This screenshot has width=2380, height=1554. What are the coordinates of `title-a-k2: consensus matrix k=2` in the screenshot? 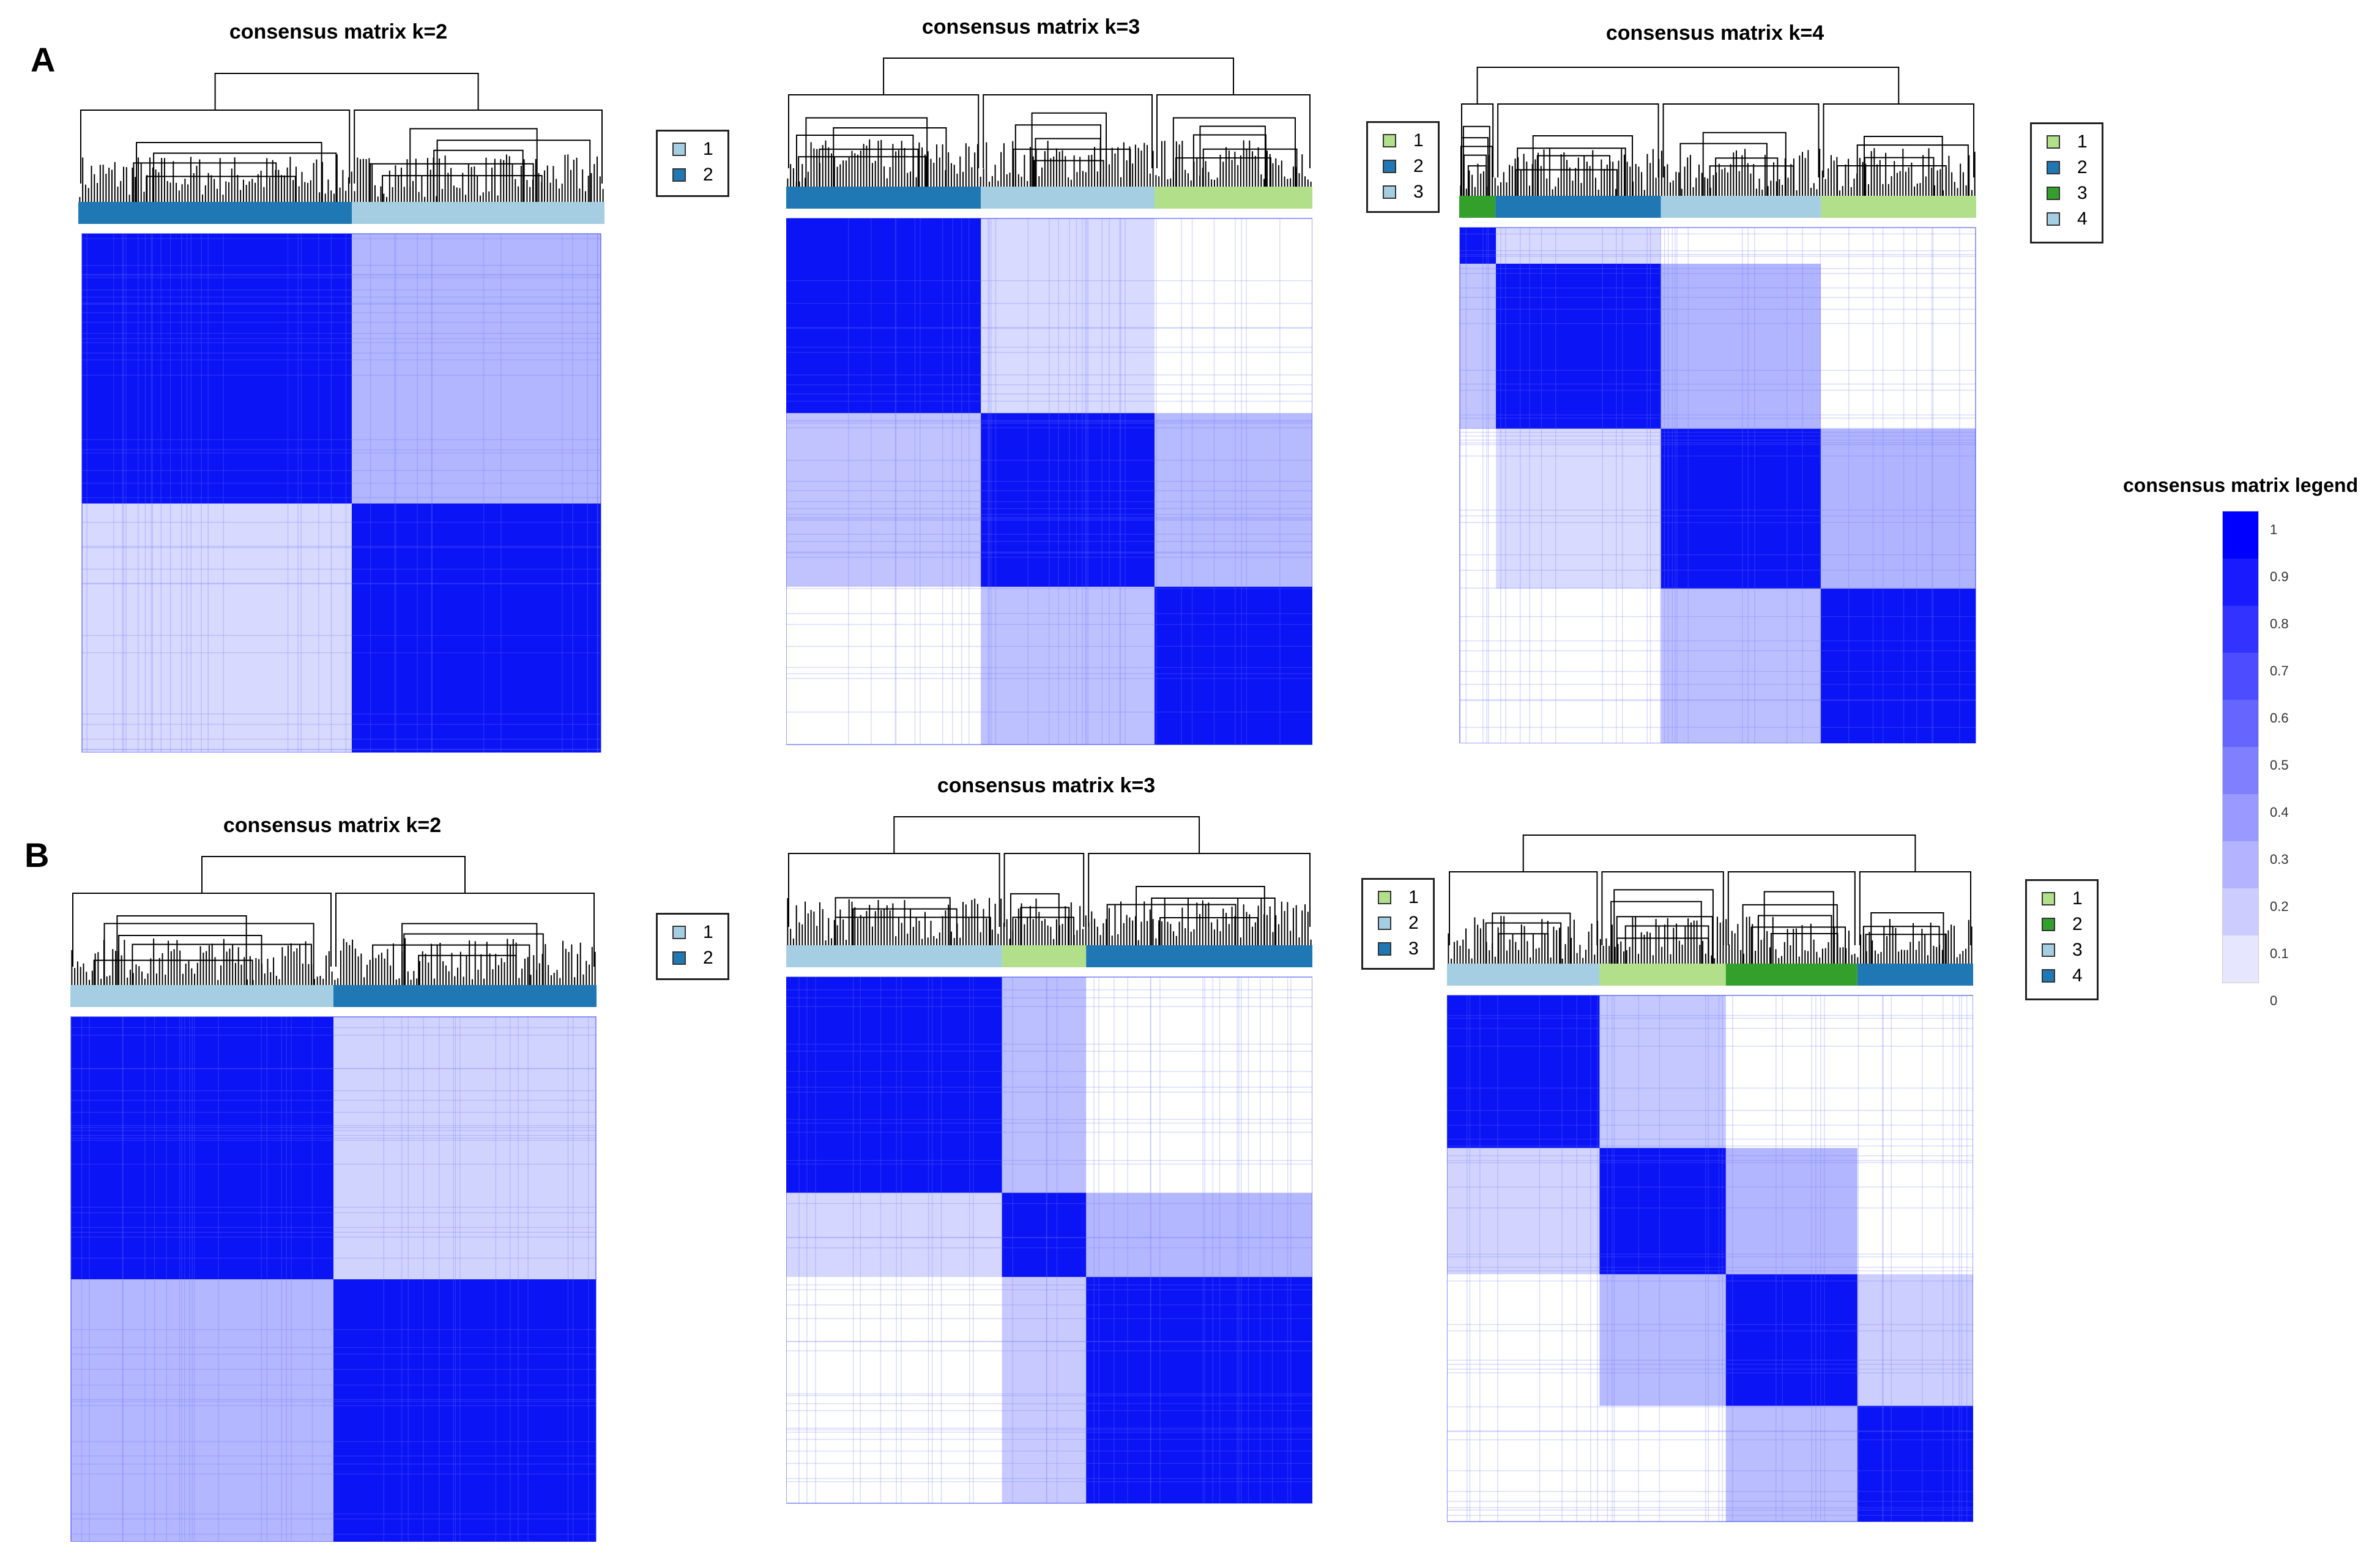 It's located at (339, 31).